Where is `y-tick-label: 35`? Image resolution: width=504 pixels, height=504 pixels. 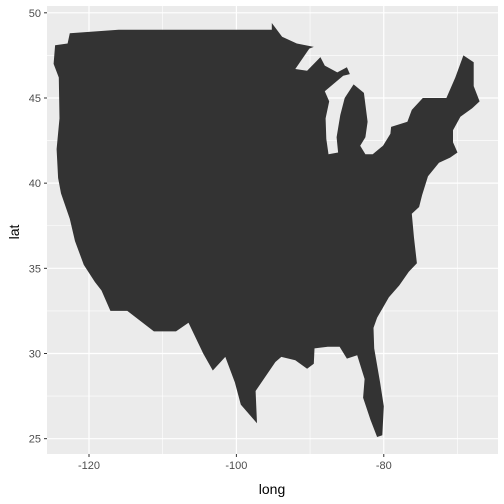 y-tick-label: 35 is located at coordinates (35, 269).